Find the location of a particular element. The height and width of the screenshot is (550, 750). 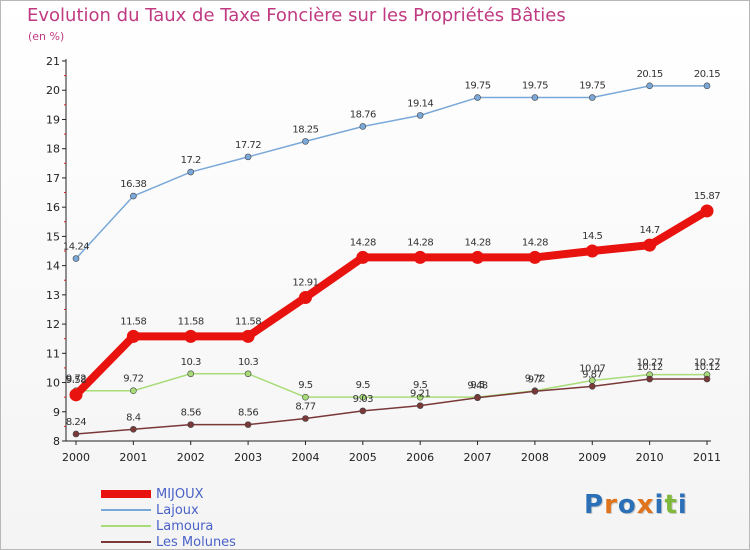

x-tick-label: 2000 is located at coordinates (76, 457).